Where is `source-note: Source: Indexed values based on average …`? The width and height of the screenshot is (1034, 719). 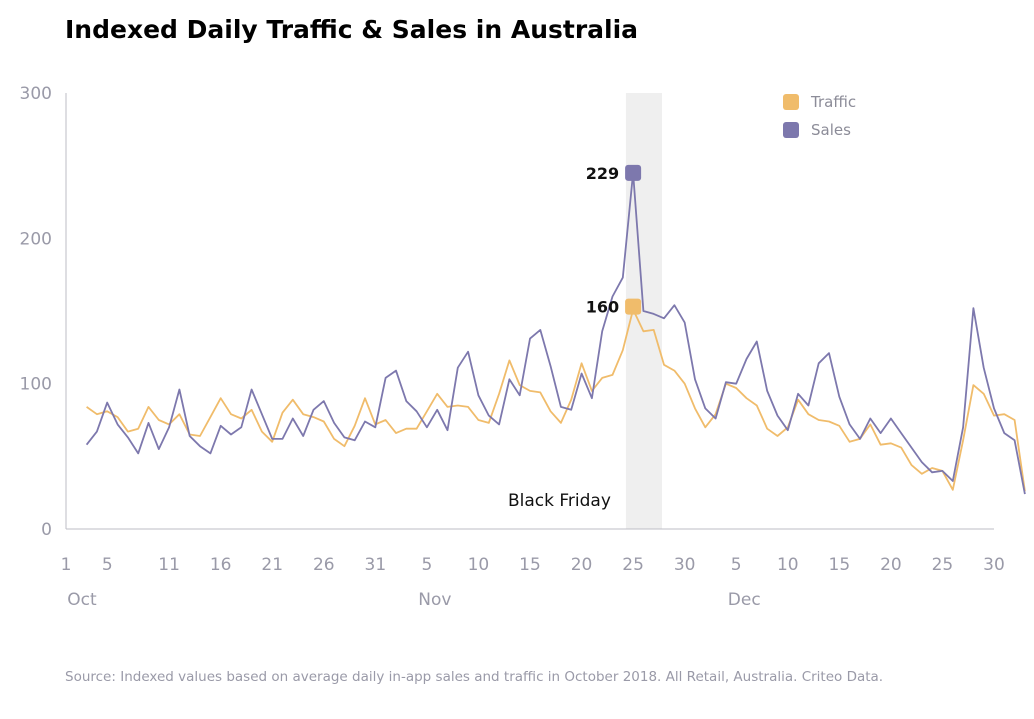
source-note: Source: Indexed values based on average … is located at coordinates (474, 677).